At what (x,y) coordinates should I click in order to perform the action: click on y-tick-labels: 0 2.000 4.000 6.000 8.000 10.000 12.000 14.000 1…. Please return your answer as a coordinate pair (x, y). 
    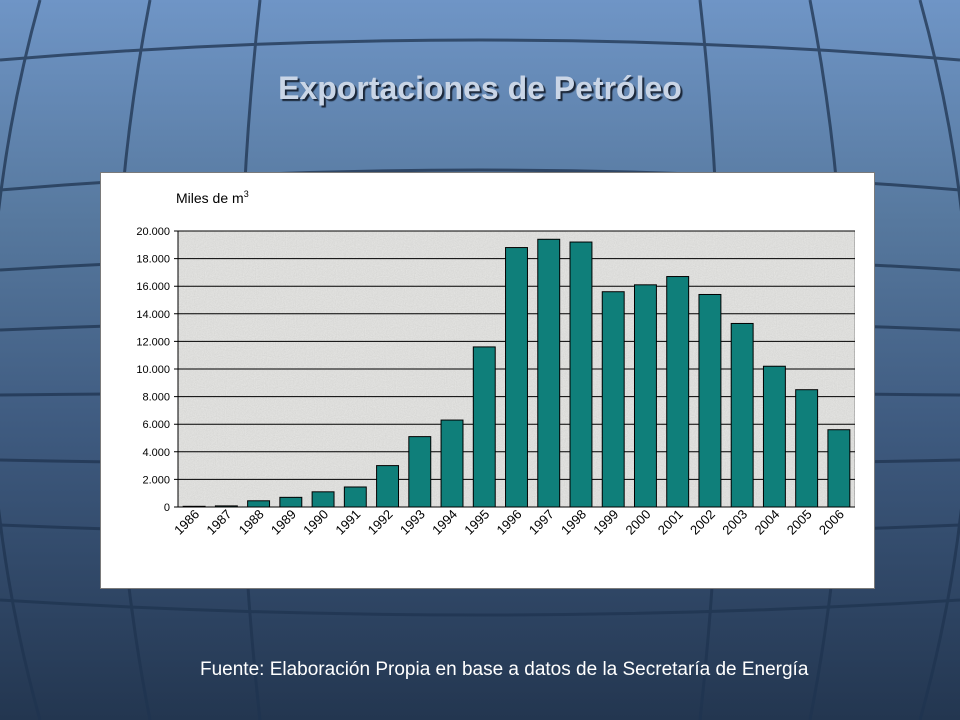
    Looking at the image, I should click on (153, 370).